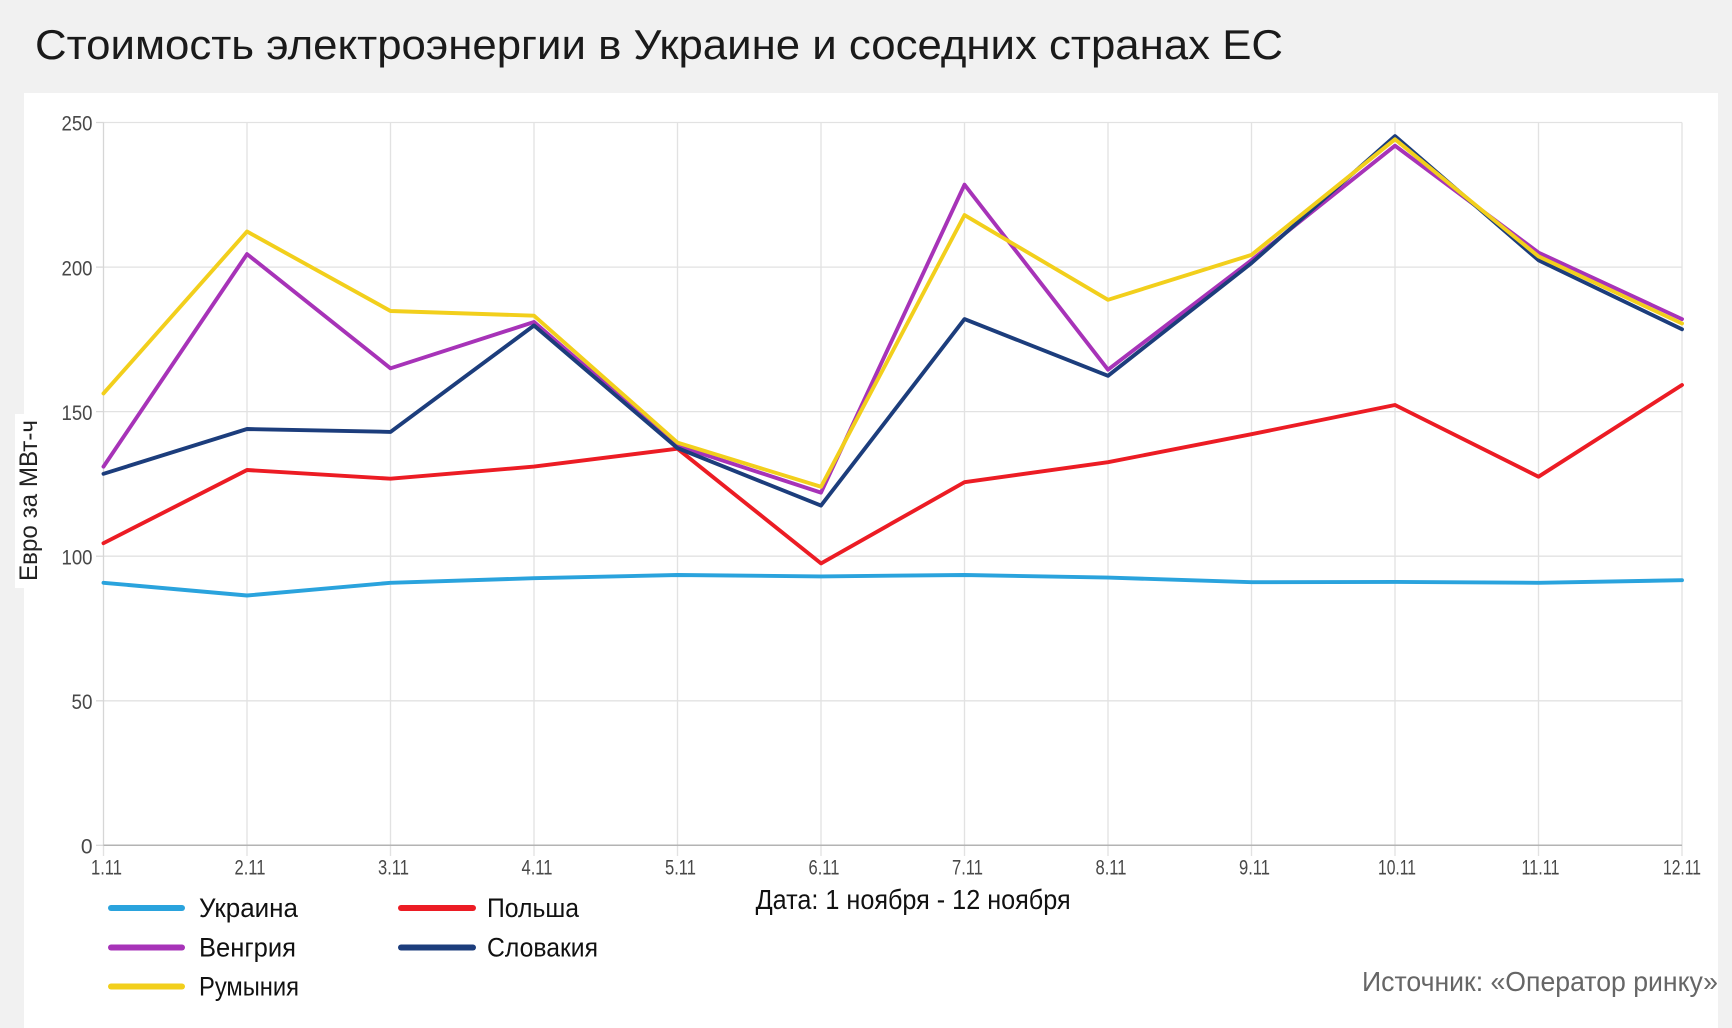 The image size is (1732, 1028). I want to click on svg-text: 8.11, so click(1111, 868).